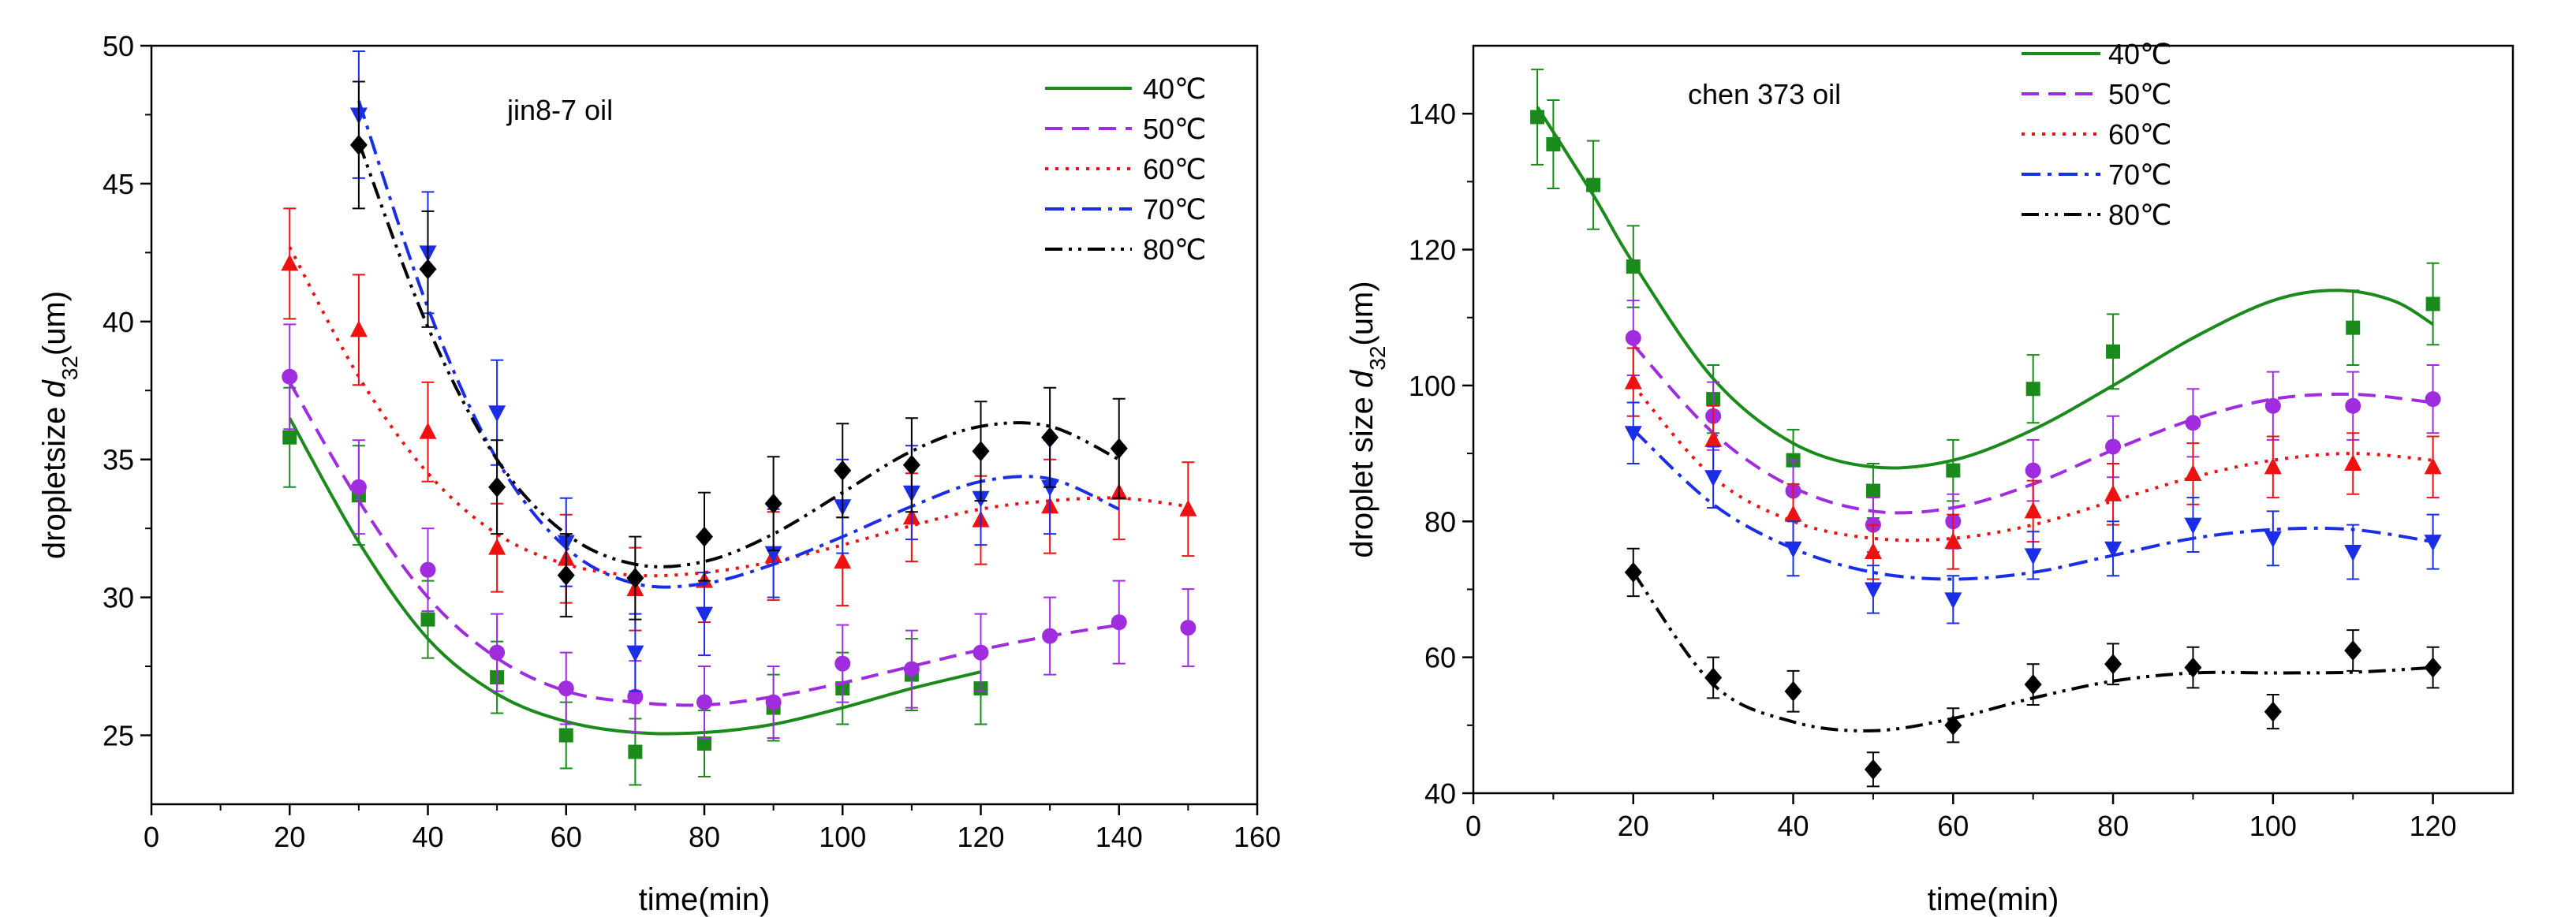 This screenshot has height=917, width=2576. What do you see at coordinates (1764, 94) in the screenshot?
I see `chart-chen-373-annotation: chen 373 oil` at bounding box center [1764, 94].